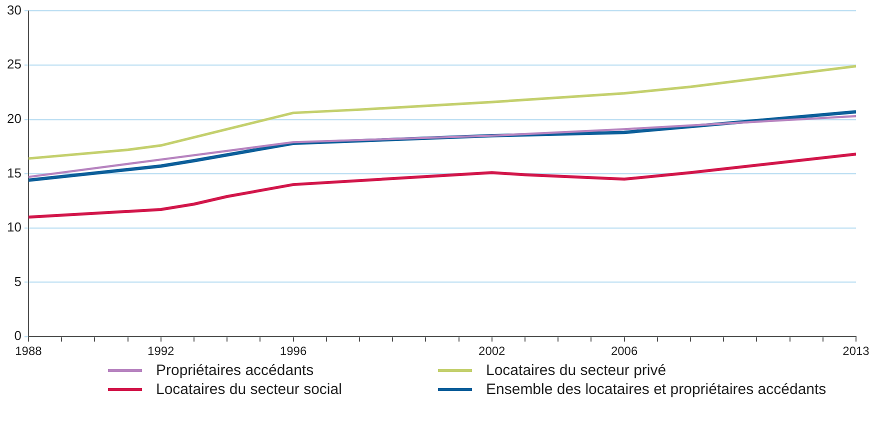 The width and height of the screenshot is (878, 430). Describe the element at coordinates (18, 281) in the screenshot. I see `y-tick-label: 5` at that location.